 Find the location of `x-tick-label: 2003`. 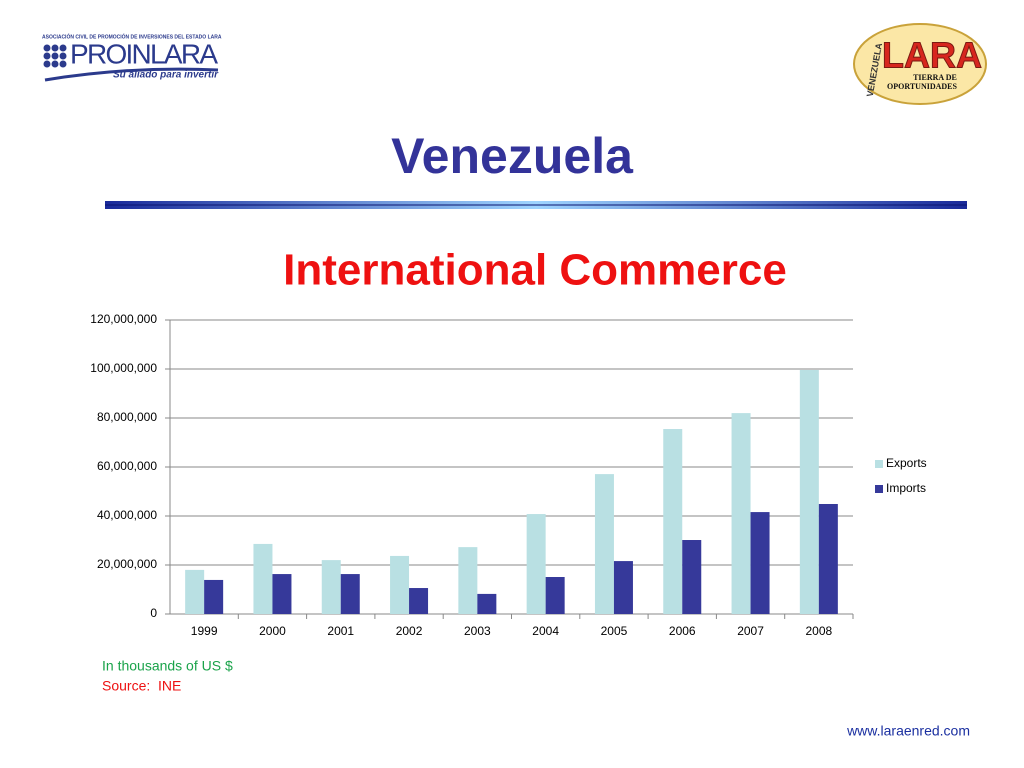

x-tick-label: 2003 is located at coordinates (477, 631).